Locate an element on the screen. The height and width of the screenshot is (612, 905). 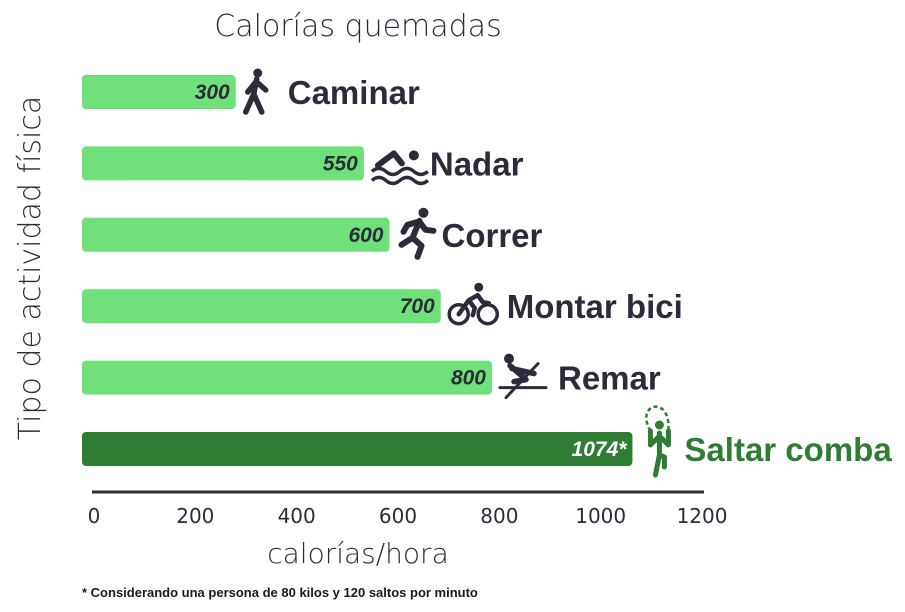
swimming-icon is located at coordinates (400, 168).